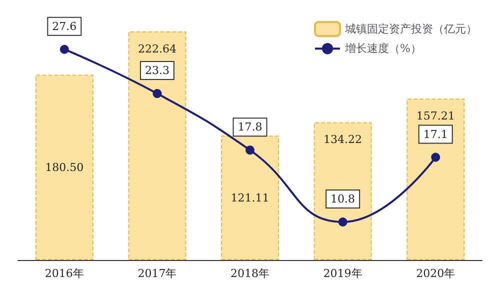 Image resolution: width=500 pixels, height=298 pixels. Describe the element at coordinates (435, 116) in the screenshot. I see `data-label: 157.21` at that location.